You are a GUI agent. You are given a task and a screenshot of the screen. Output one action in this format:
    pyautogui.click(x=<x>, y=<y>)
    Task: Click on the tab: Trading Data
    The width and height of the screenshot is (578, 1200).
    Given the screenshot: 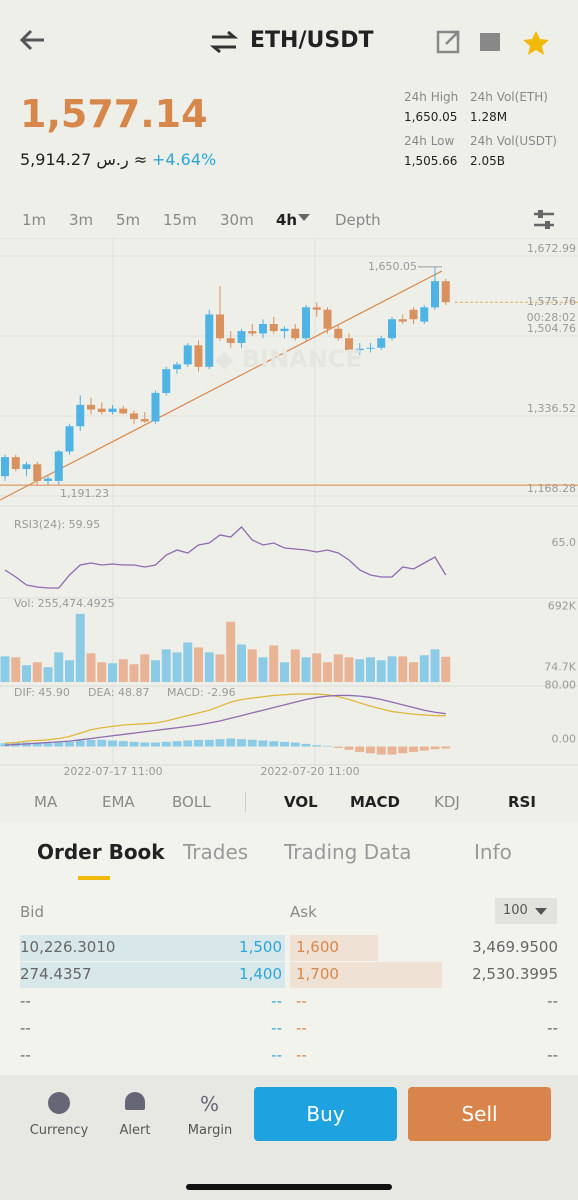 What is the action you would take?
    pyautogui.click(x=348, y=852)
    